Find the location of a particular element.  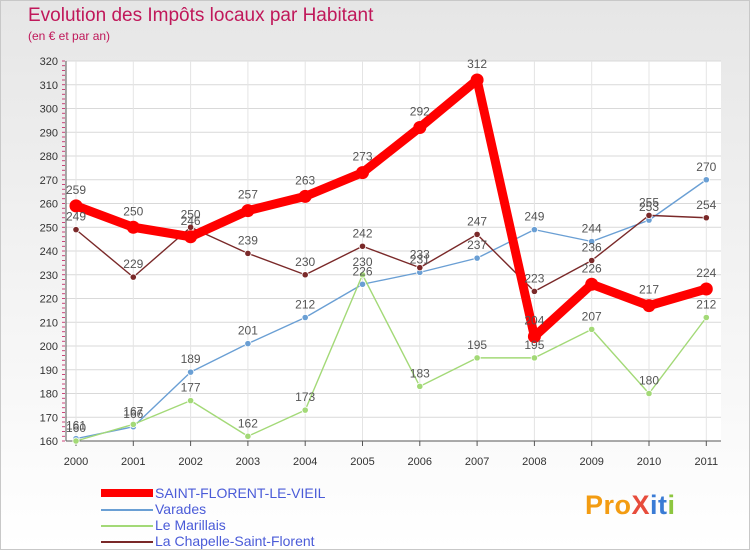

data-label-varades: 237 is located at coordinates (477, 245).